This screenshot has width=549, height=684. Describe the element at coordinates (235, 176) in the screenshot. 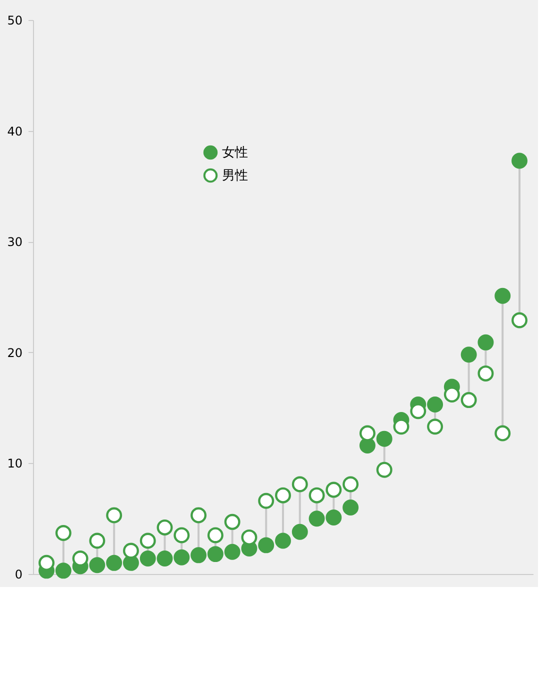

I see `legend-label: 男性` at that location.